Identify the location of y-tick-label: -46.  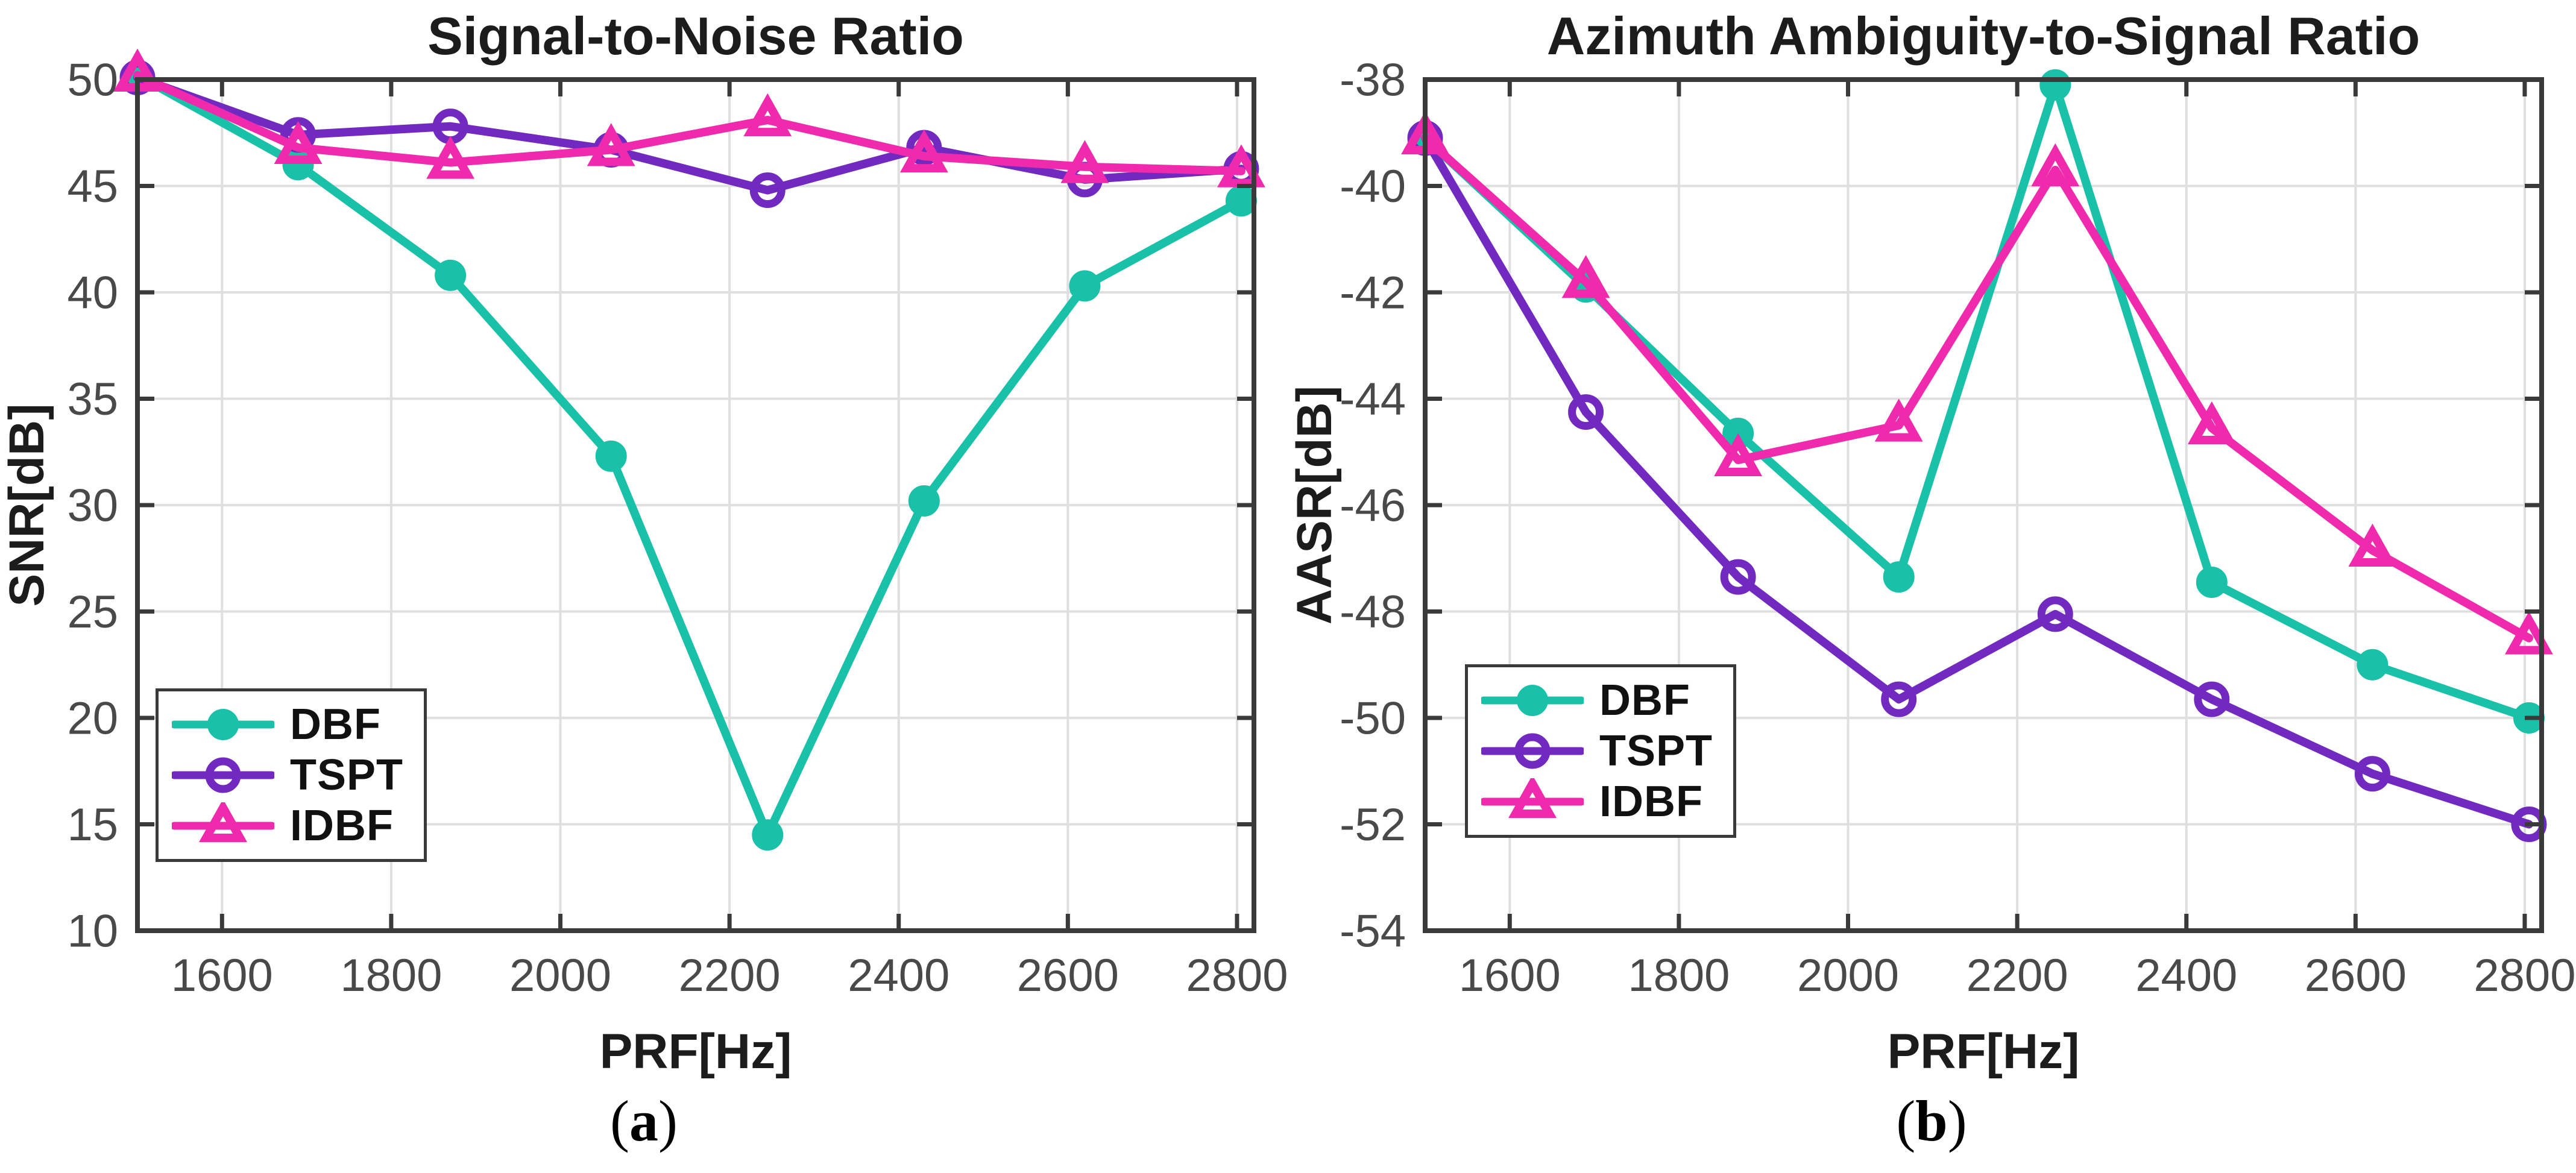
(1373, 506).